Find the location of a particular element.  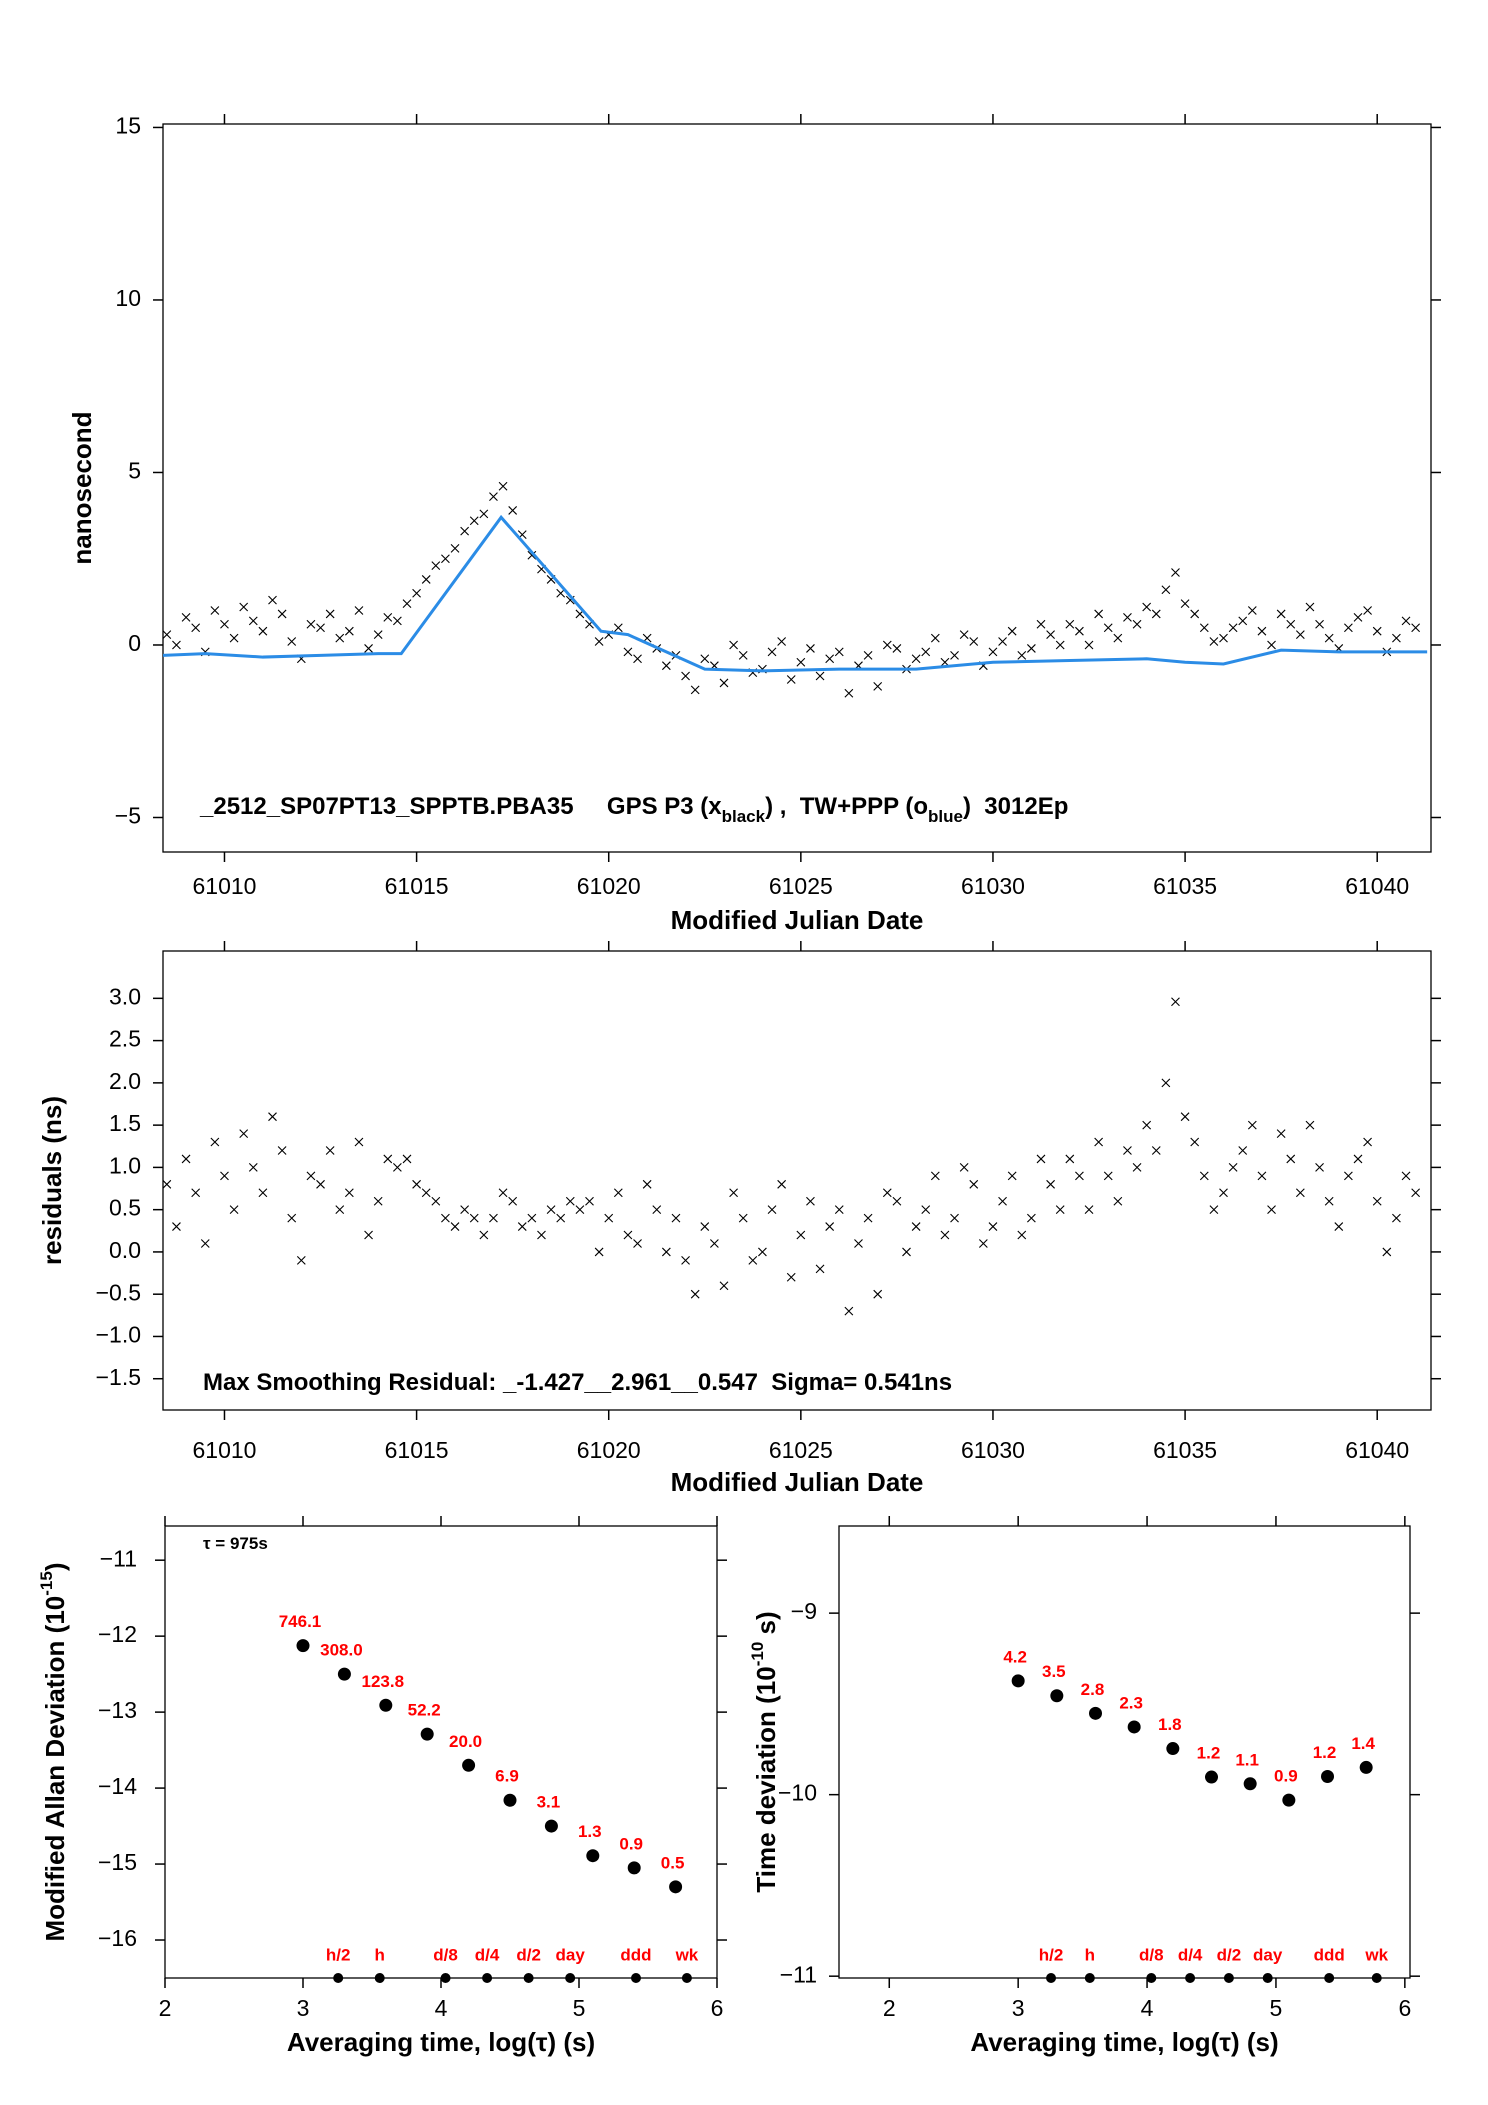

point-label: 746.1 is located at coordinates (300, 1621).